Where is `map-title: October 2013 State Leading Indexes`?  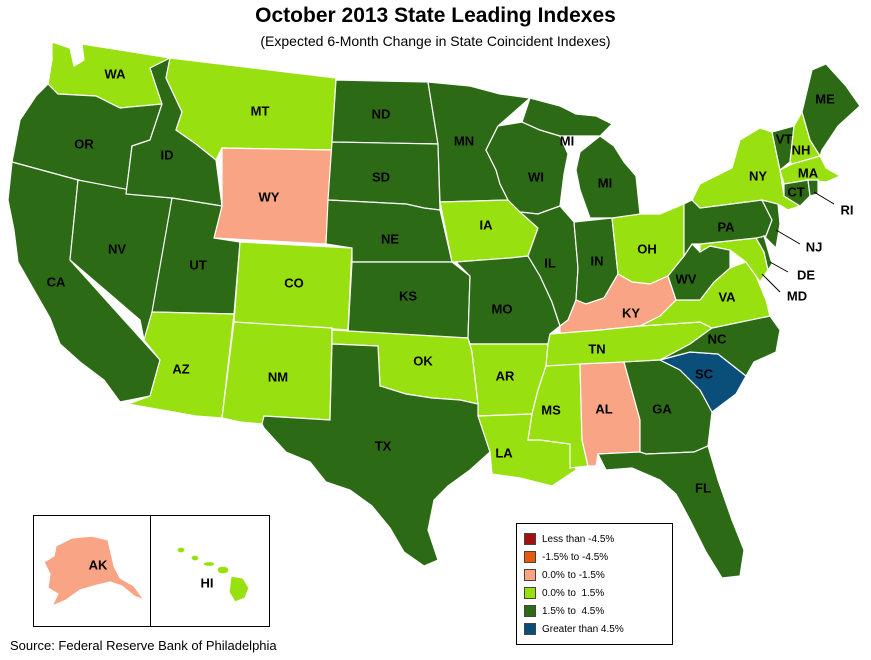
map-title: October 2013 State Leading Indexes is located at coordinates (435, 15).